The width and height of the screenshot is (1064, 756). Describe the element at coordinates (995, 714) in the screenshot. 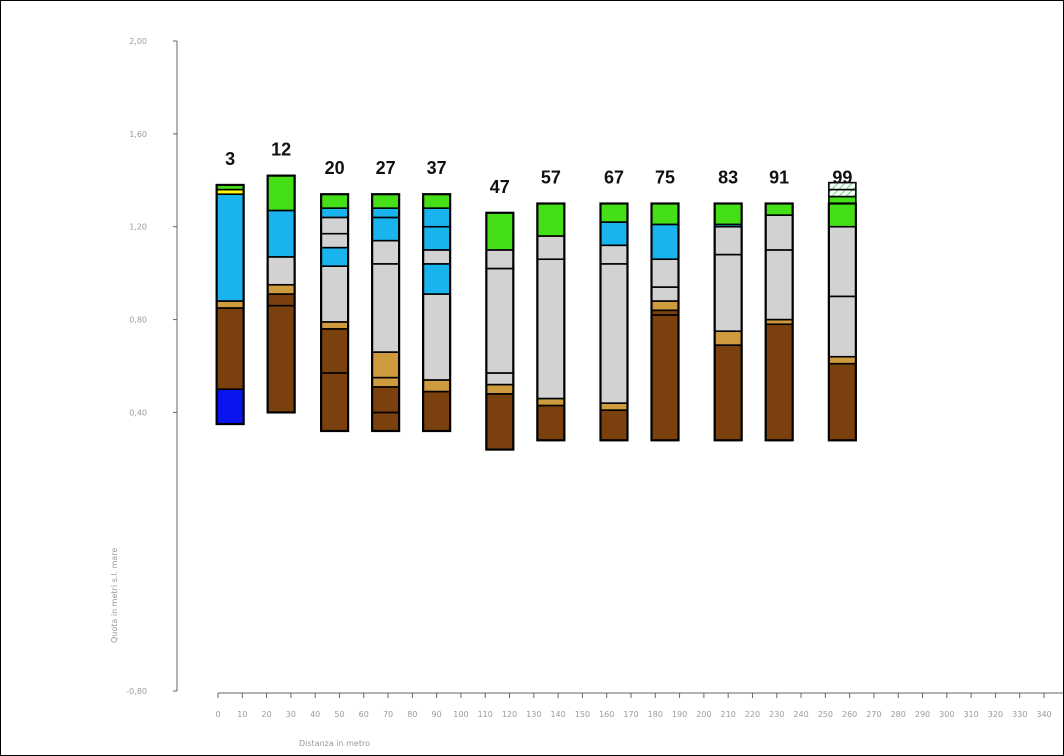

I see `x-tick-label: 320` at that location.